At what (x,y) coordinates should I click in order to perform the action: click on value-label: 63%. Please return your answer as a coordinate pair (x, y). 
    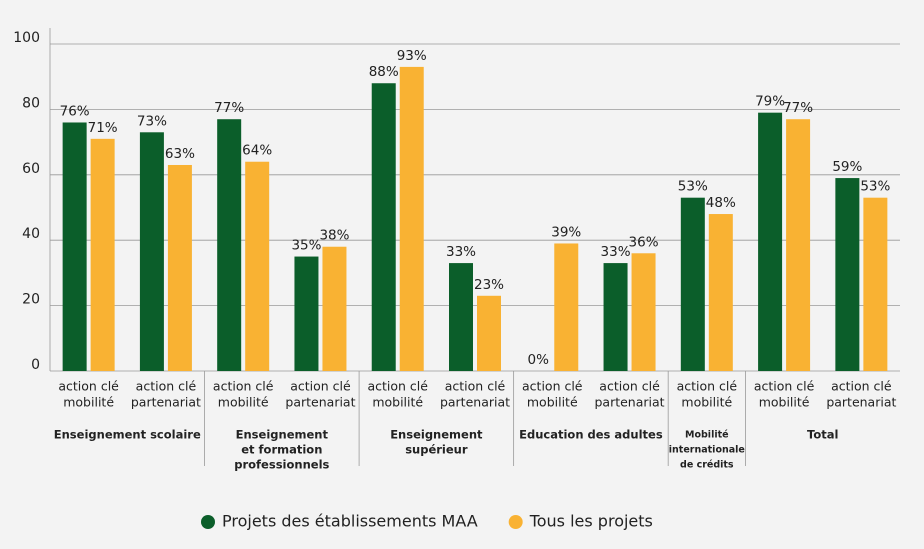
    Looking at the image, I should click on (180, 154).